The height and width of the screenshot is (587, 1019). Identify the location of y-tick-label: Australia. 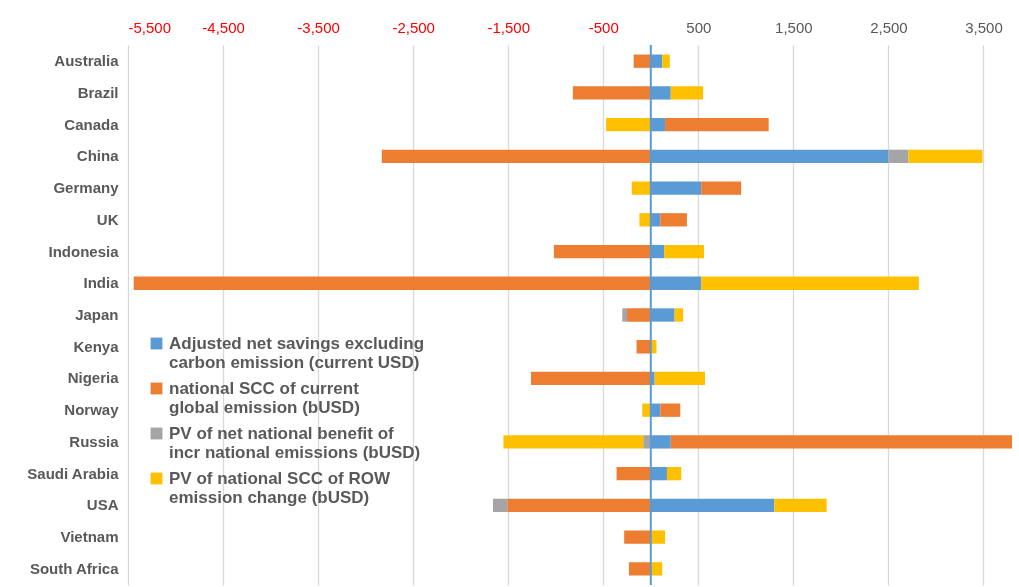
(87, 61).